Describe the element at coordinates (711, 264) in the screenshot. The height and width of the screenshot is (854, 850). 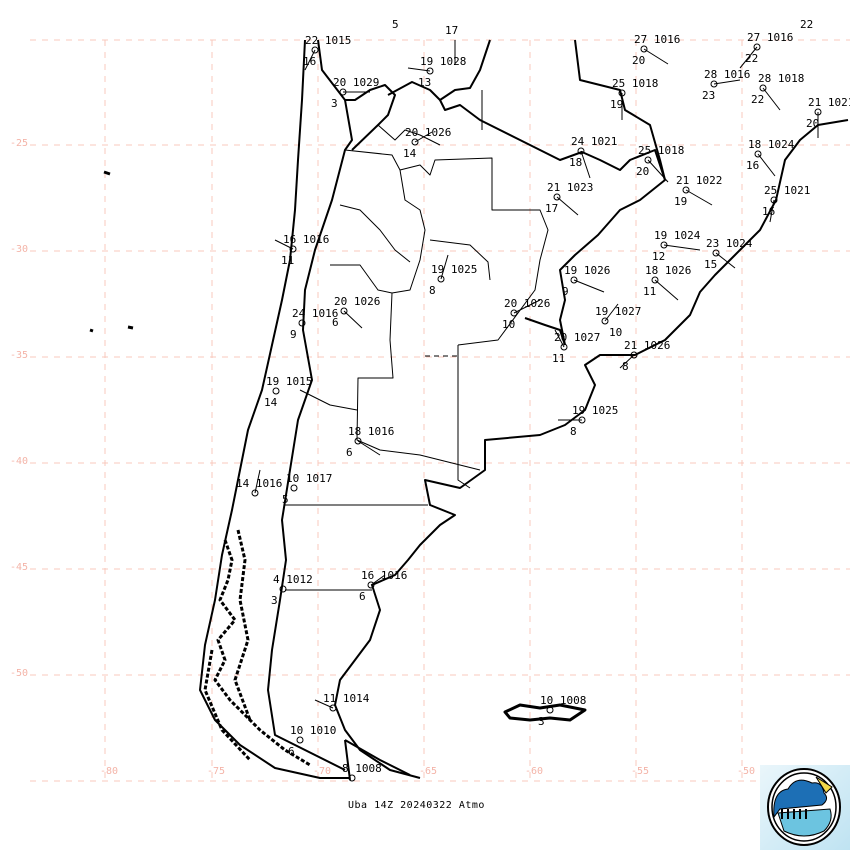
I see `station-dewpoint: 15` at that location.